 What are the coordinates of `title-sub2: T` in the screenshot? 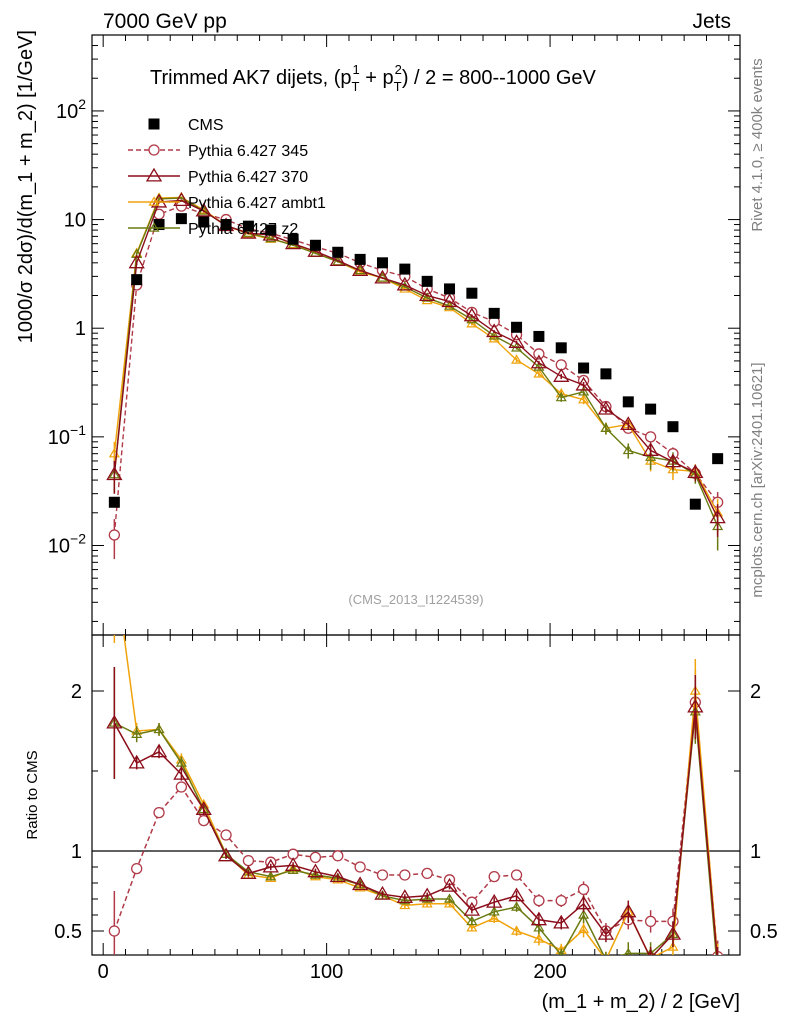 It's located at (398, 86).